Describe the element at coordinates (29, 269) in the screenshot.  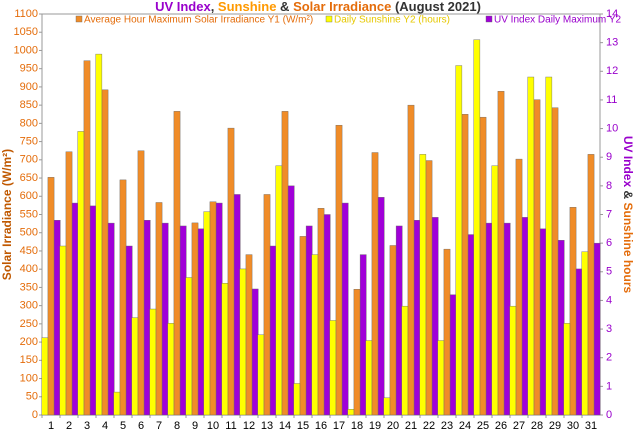
I see `y-tick-label: 400` at that location.